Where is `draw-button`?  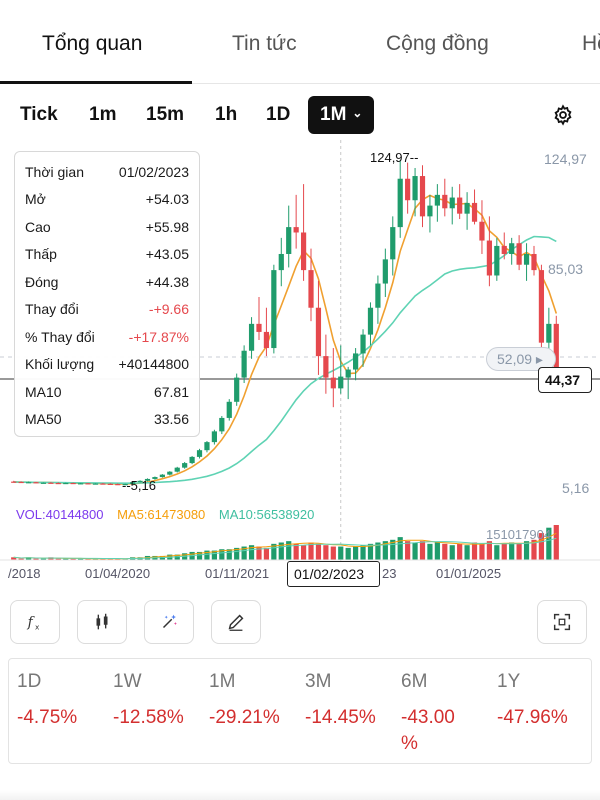
draw-button is located at coordinates (236, 622).